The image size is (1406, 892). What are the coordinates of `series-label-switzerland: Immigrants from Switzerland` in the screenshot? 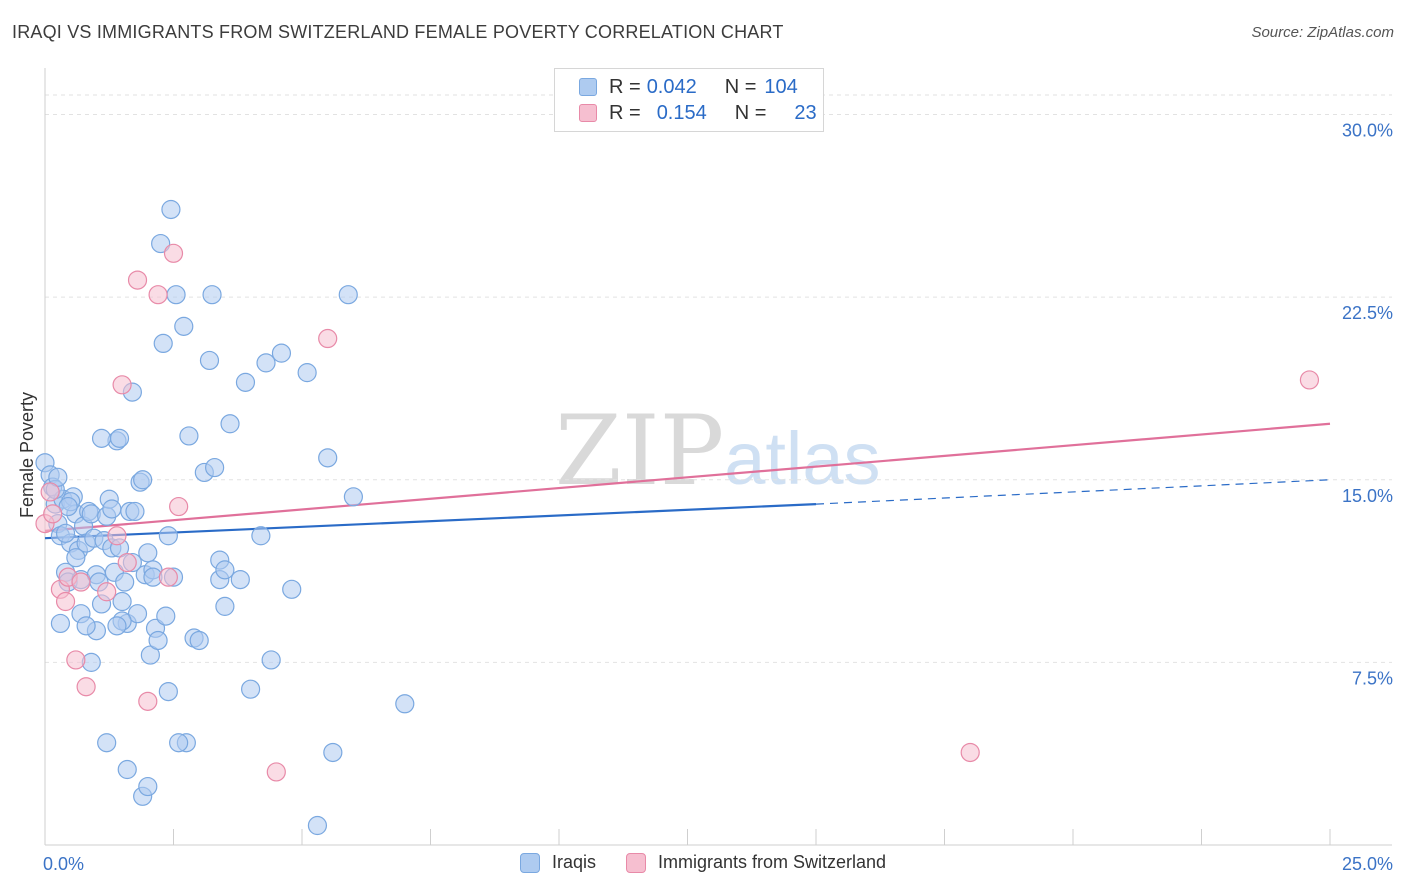 It's located at (772, 862).